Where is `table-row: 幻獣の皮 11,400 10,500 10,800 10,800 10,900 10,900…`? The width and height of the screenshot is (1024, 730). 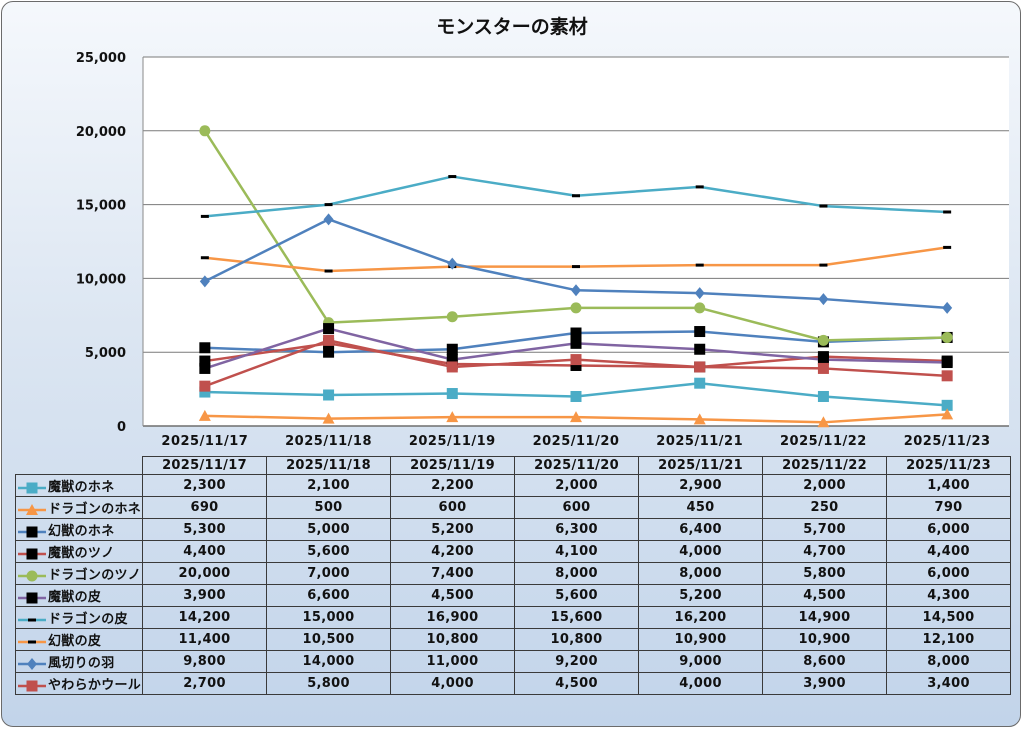
table-row: 幻獣の皮 11,400 10,500 10,800 10,800 10,900 10,900… is located at coordinates (513, 639).